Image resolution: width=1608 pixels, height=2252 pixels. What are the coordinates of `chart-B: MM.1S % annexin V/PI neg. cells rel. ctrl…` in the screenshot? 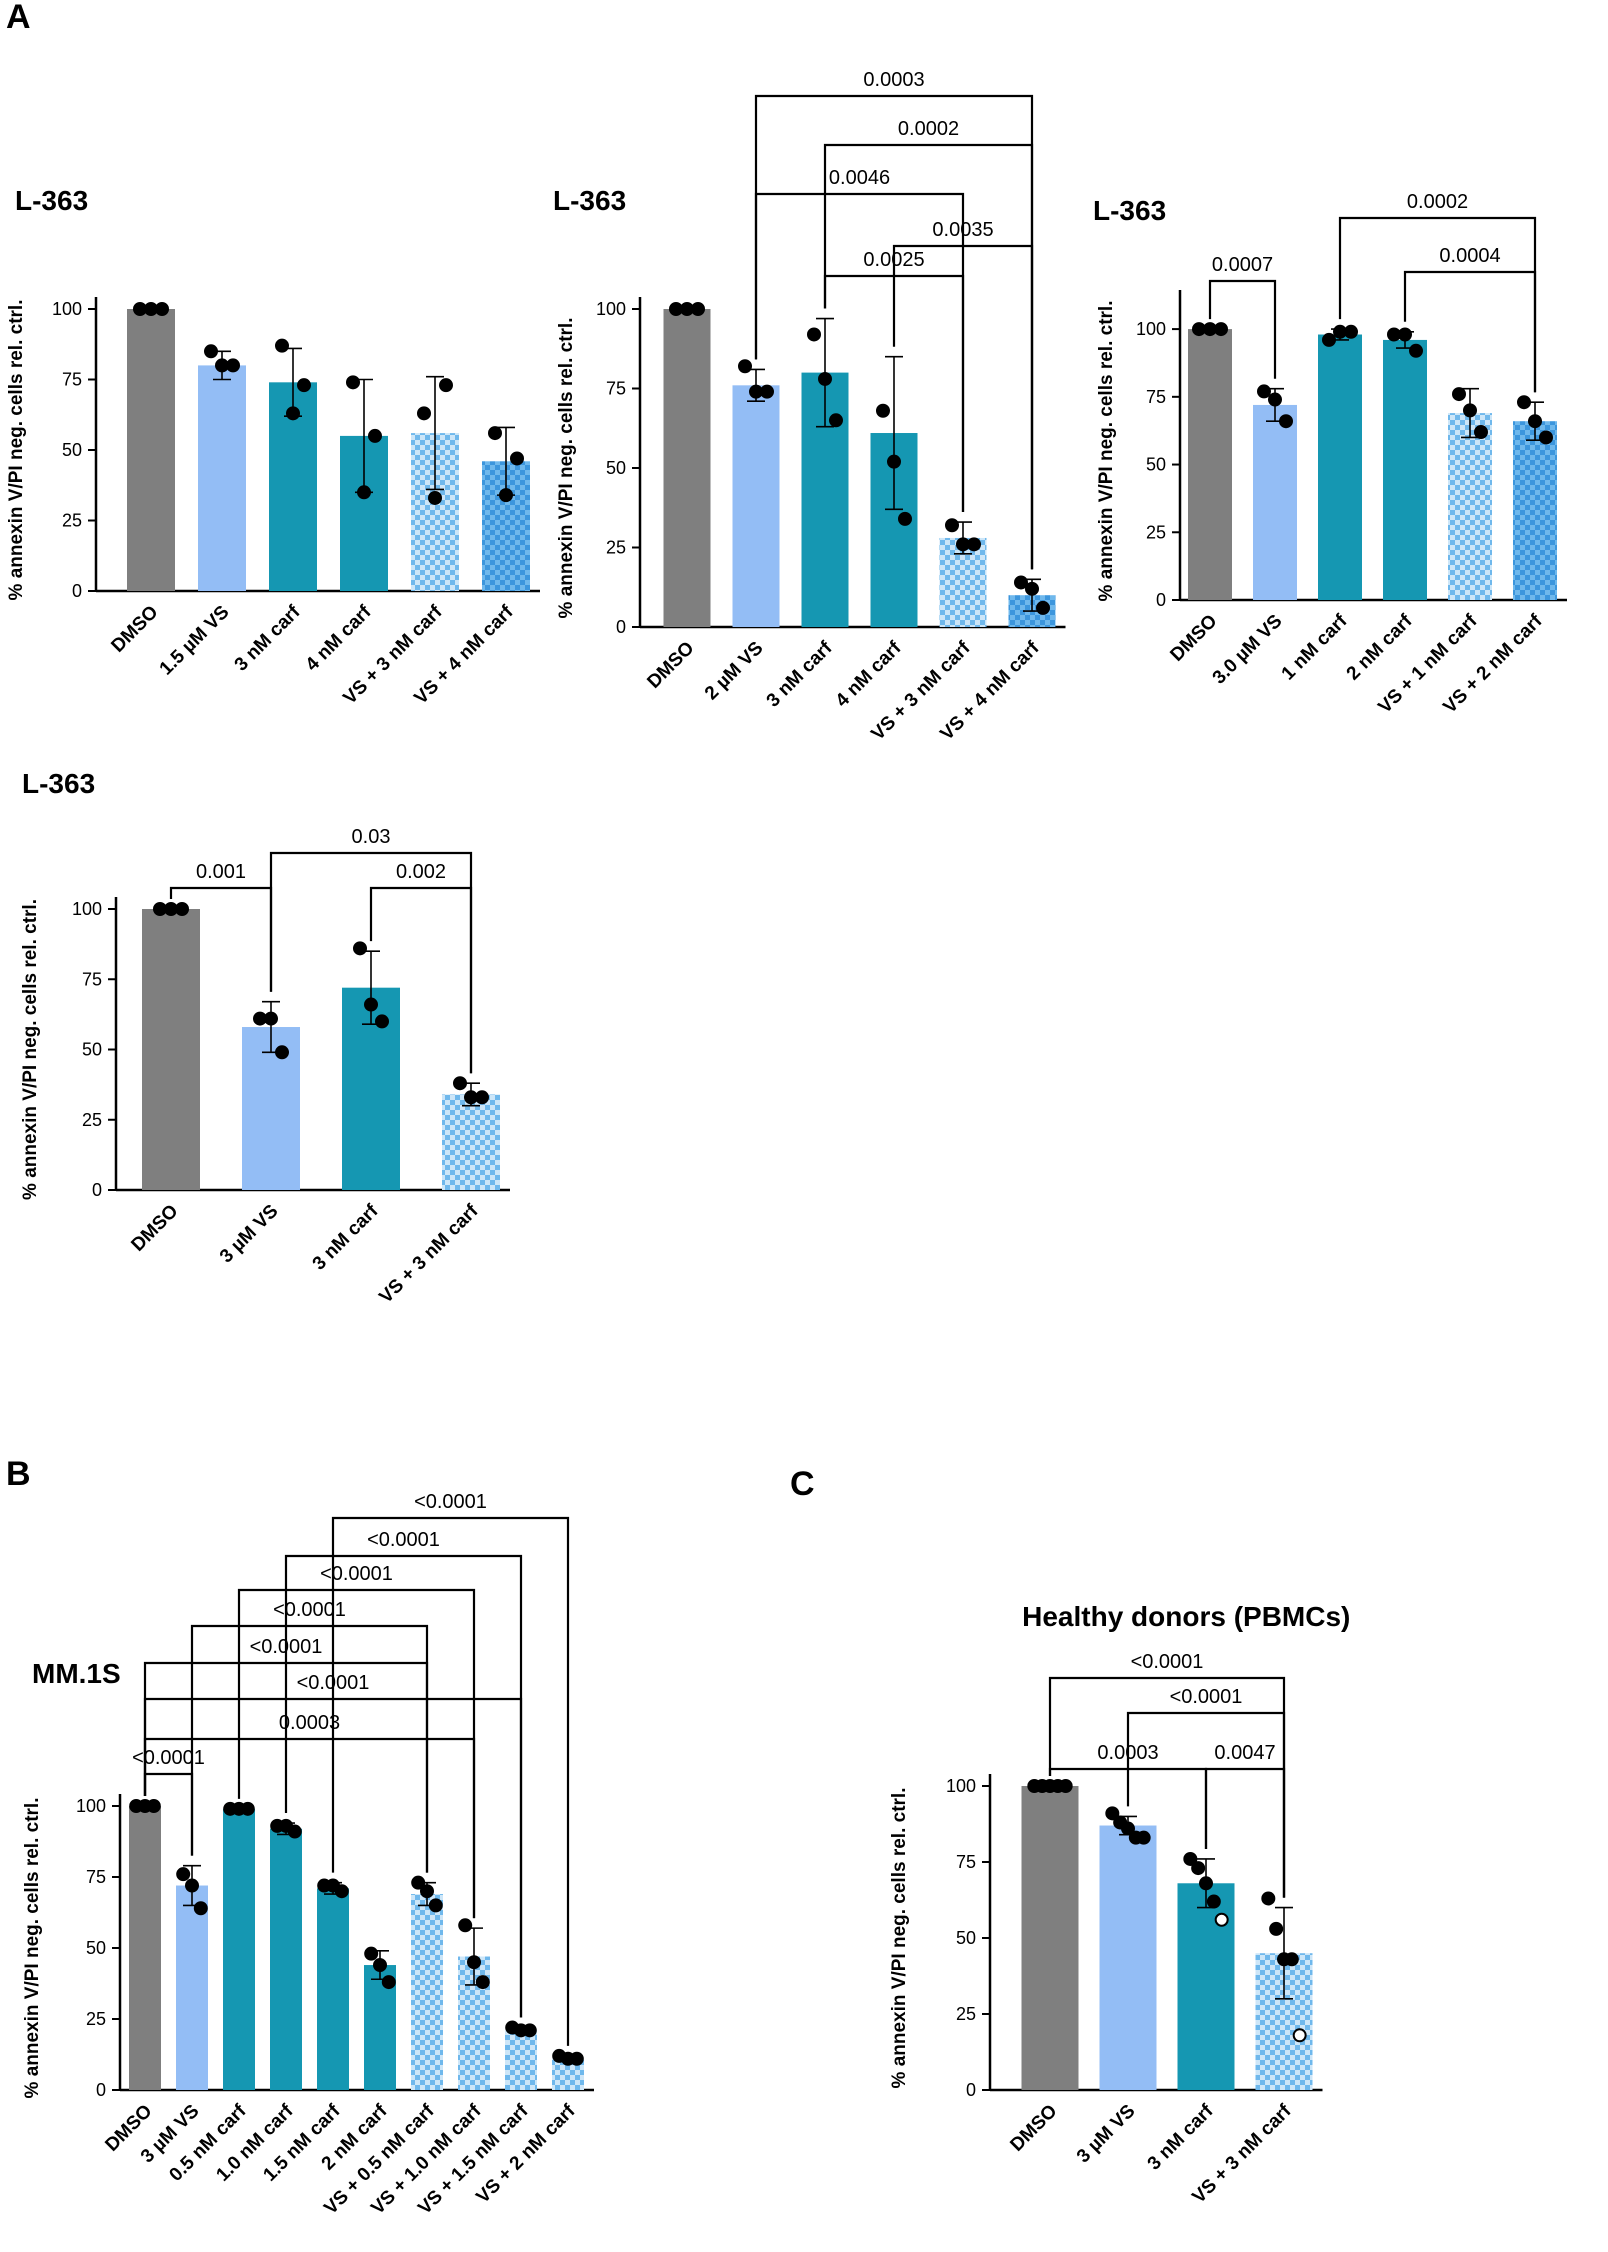 It's located at (308, 1855).